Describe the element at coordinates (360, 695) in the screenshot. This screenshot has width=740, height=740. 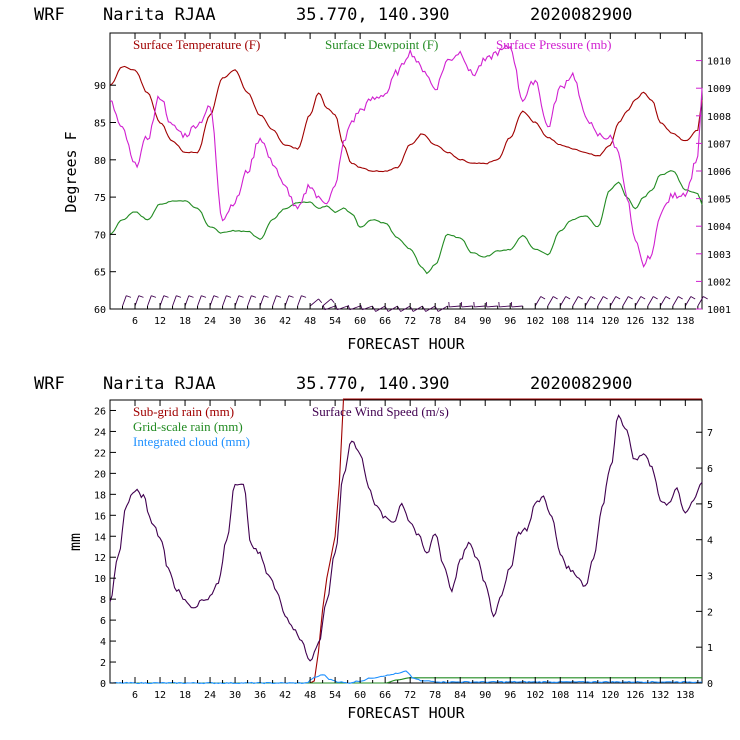
I see `x-tick-label-60: 60` at that location.